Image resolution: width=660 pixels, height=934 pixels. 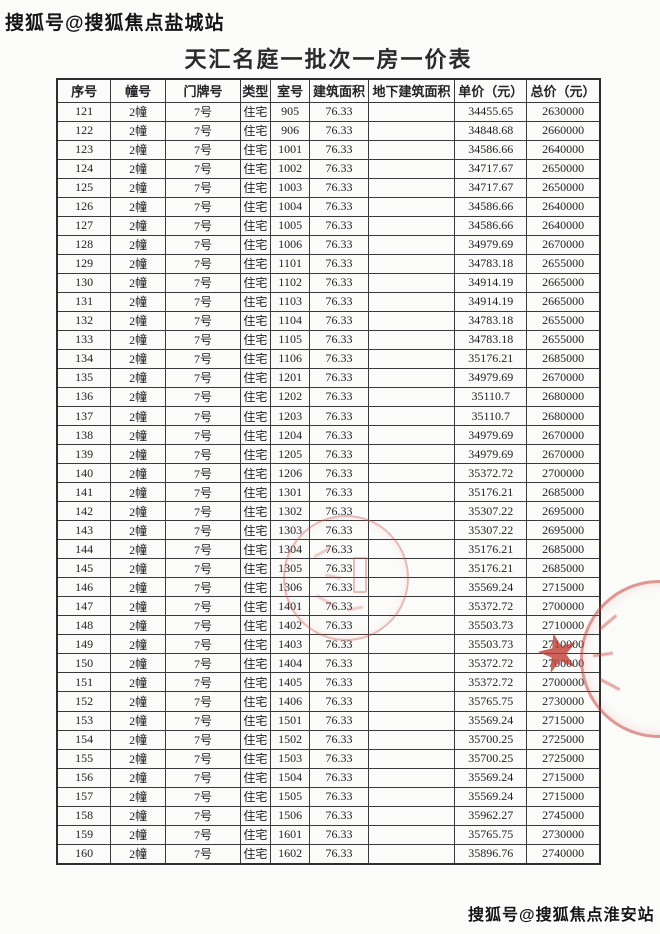 I want to click on cell-total-price: 2745000, so click(x=563, y=815).